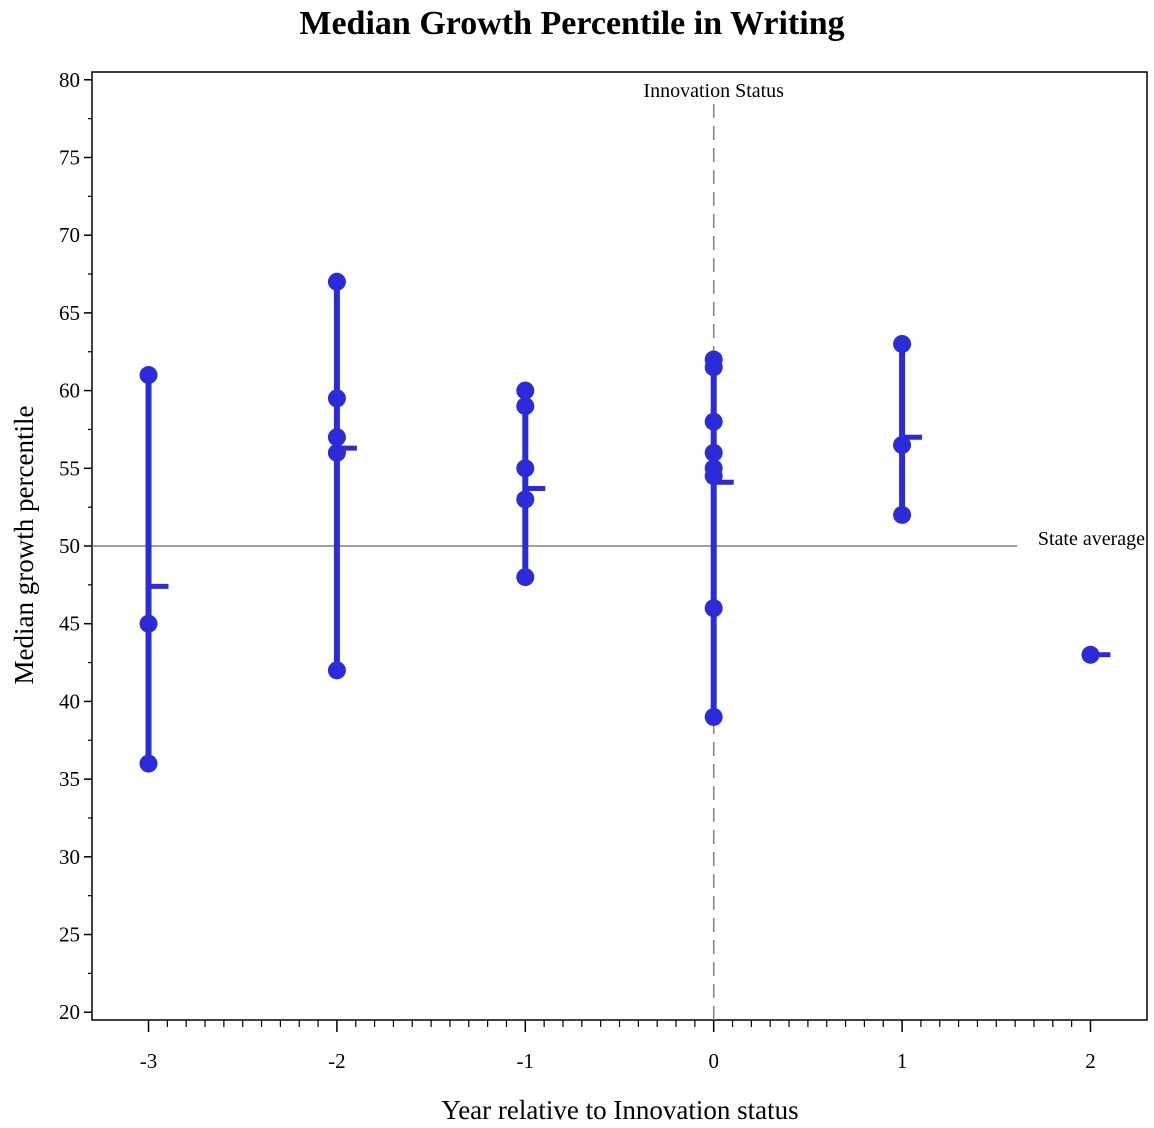 Image resolution: width=1154 pixels, height=1128 pixels. Describe the element at coordinates (149, 1061) in the screenshot. I see `x-tick-label: -3` at that location.